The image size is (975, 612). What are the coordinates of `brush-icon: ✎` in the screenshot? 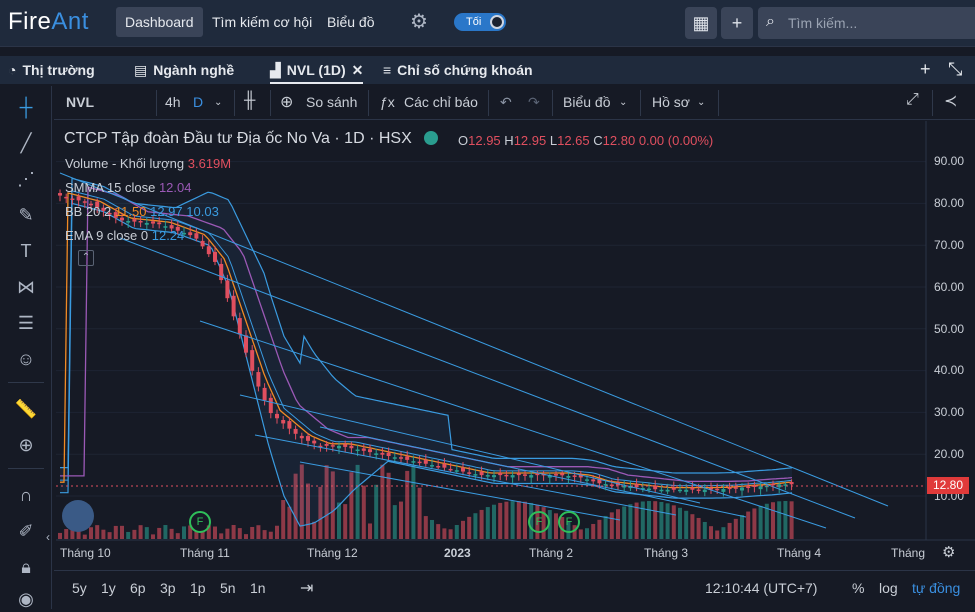 It's located at (26, 215).